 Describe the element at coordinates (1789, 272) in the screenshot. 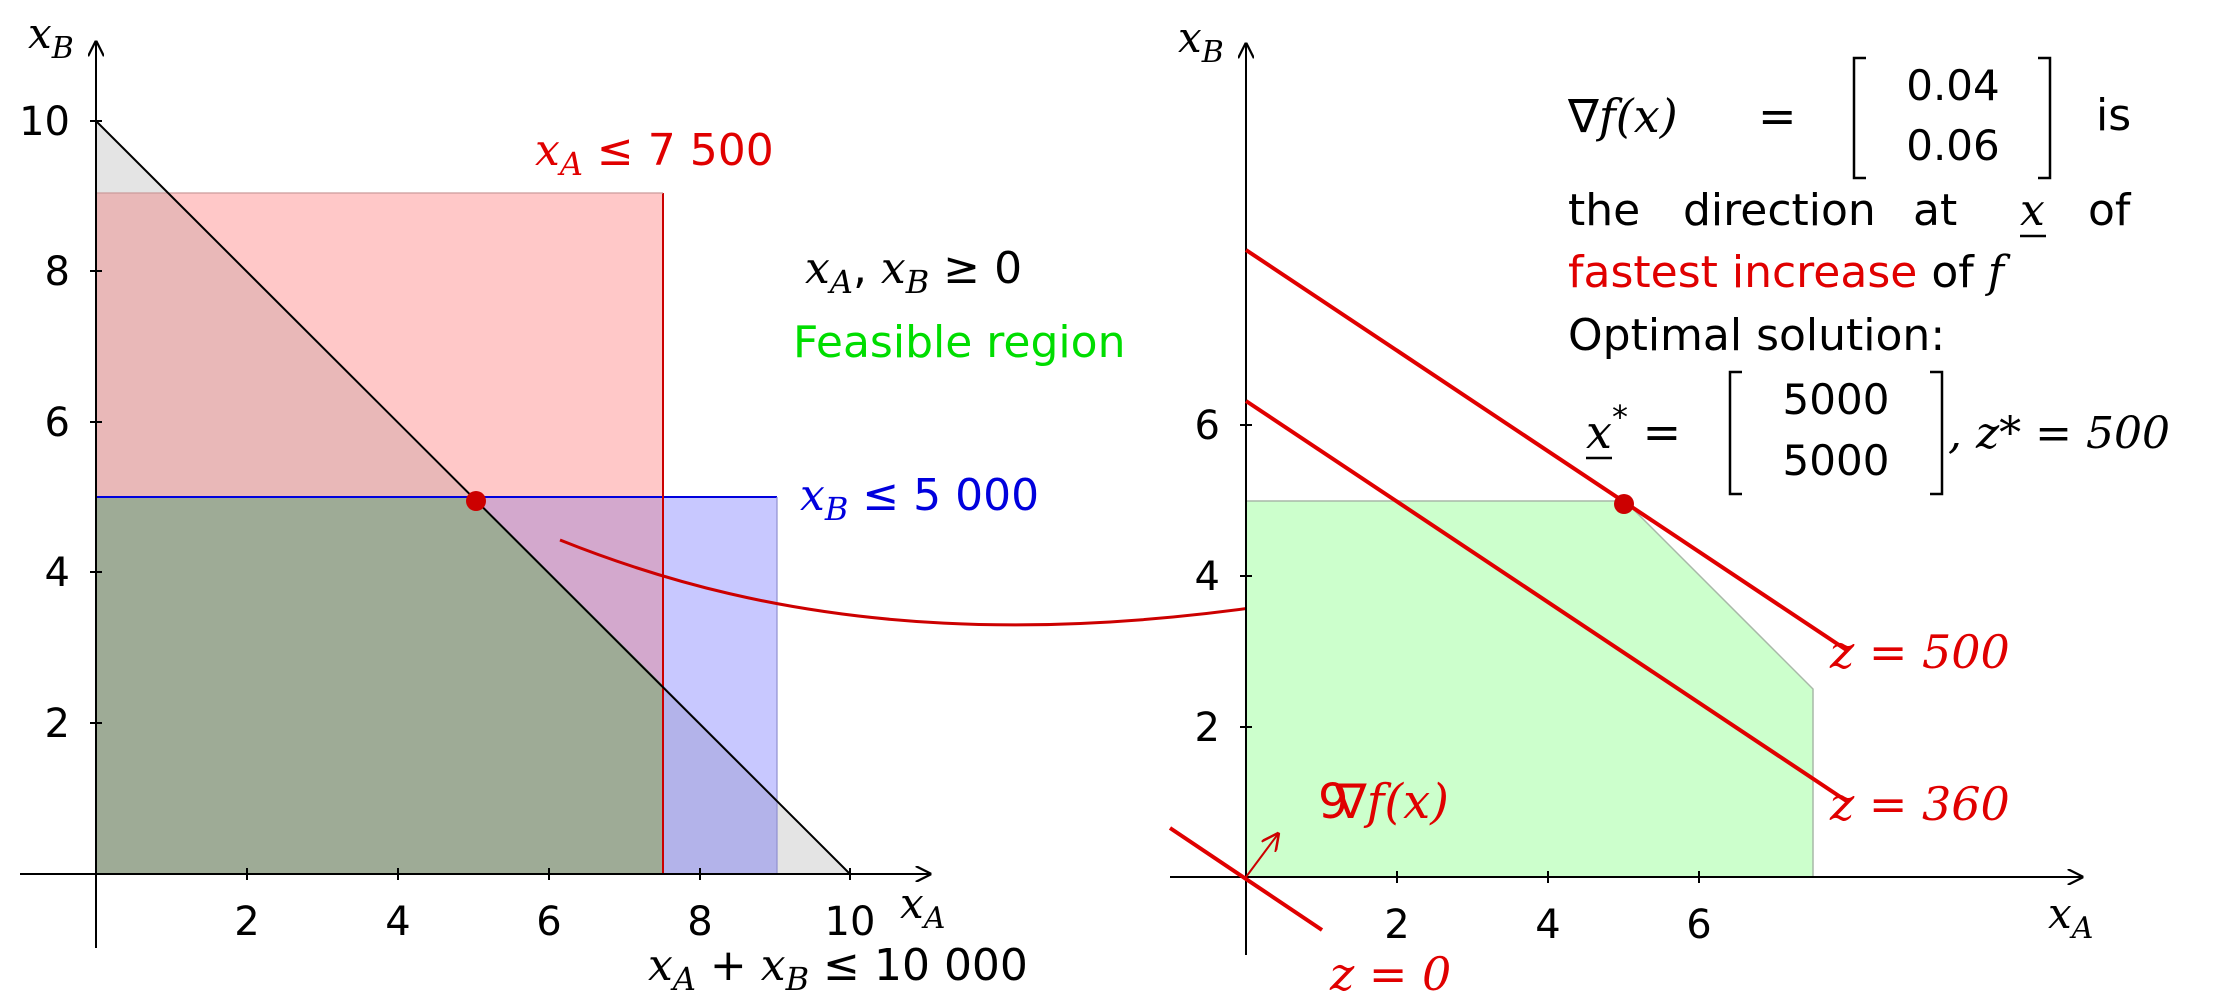

I see `fastest-increase-line: fastest increase of f` at that location.